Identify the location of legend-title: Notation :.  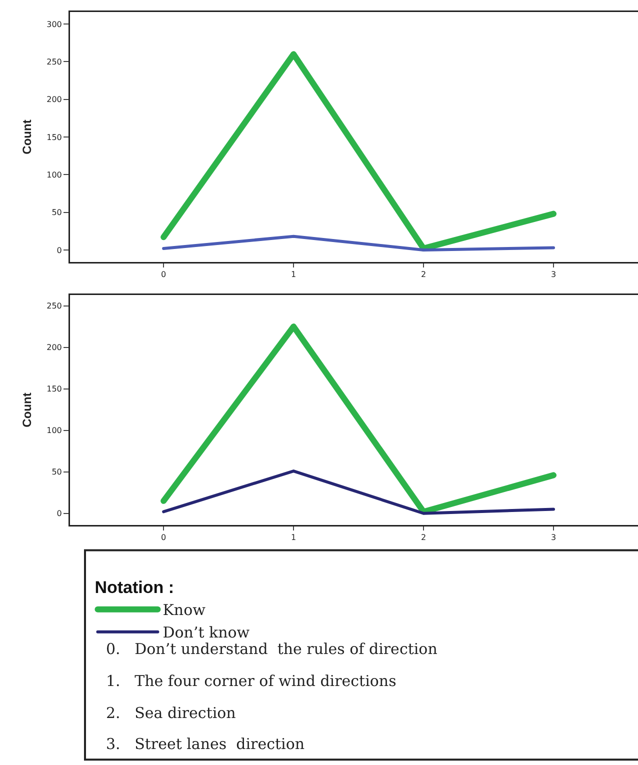
(134, 588).